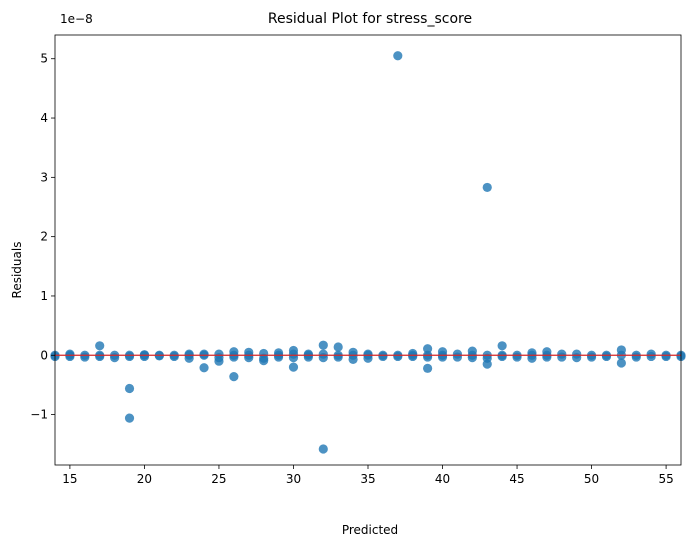 The height and width of the screenshot is (547, 689). Describe the element at coordinates (17, 270) in the screenshot. I see `y-axis-label: Residuals` at that location.